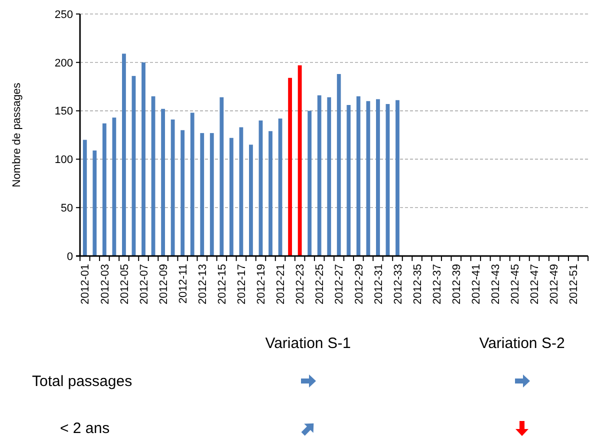  What do you see at coordinates (164, 284) in the screenshot?
I see `x-tick-label: 2012-09` at bounding box center [164, 284].